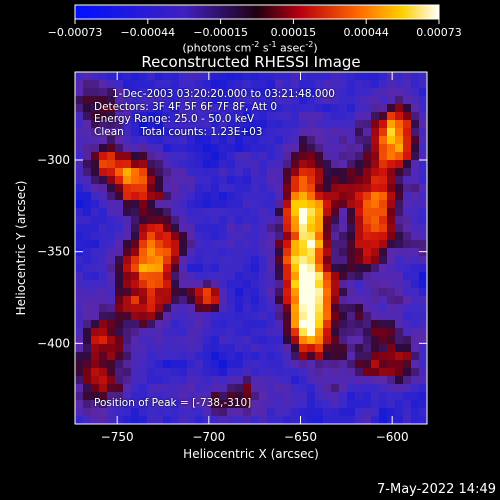 Image resolution: width=500 pixels, height=500 pixels. What do you see at coordinates (250, 47) in the screenshot?
I see `colorbar-unit: (photons cm-2 s-1 asec-2)` at bounding box center [250, 47].